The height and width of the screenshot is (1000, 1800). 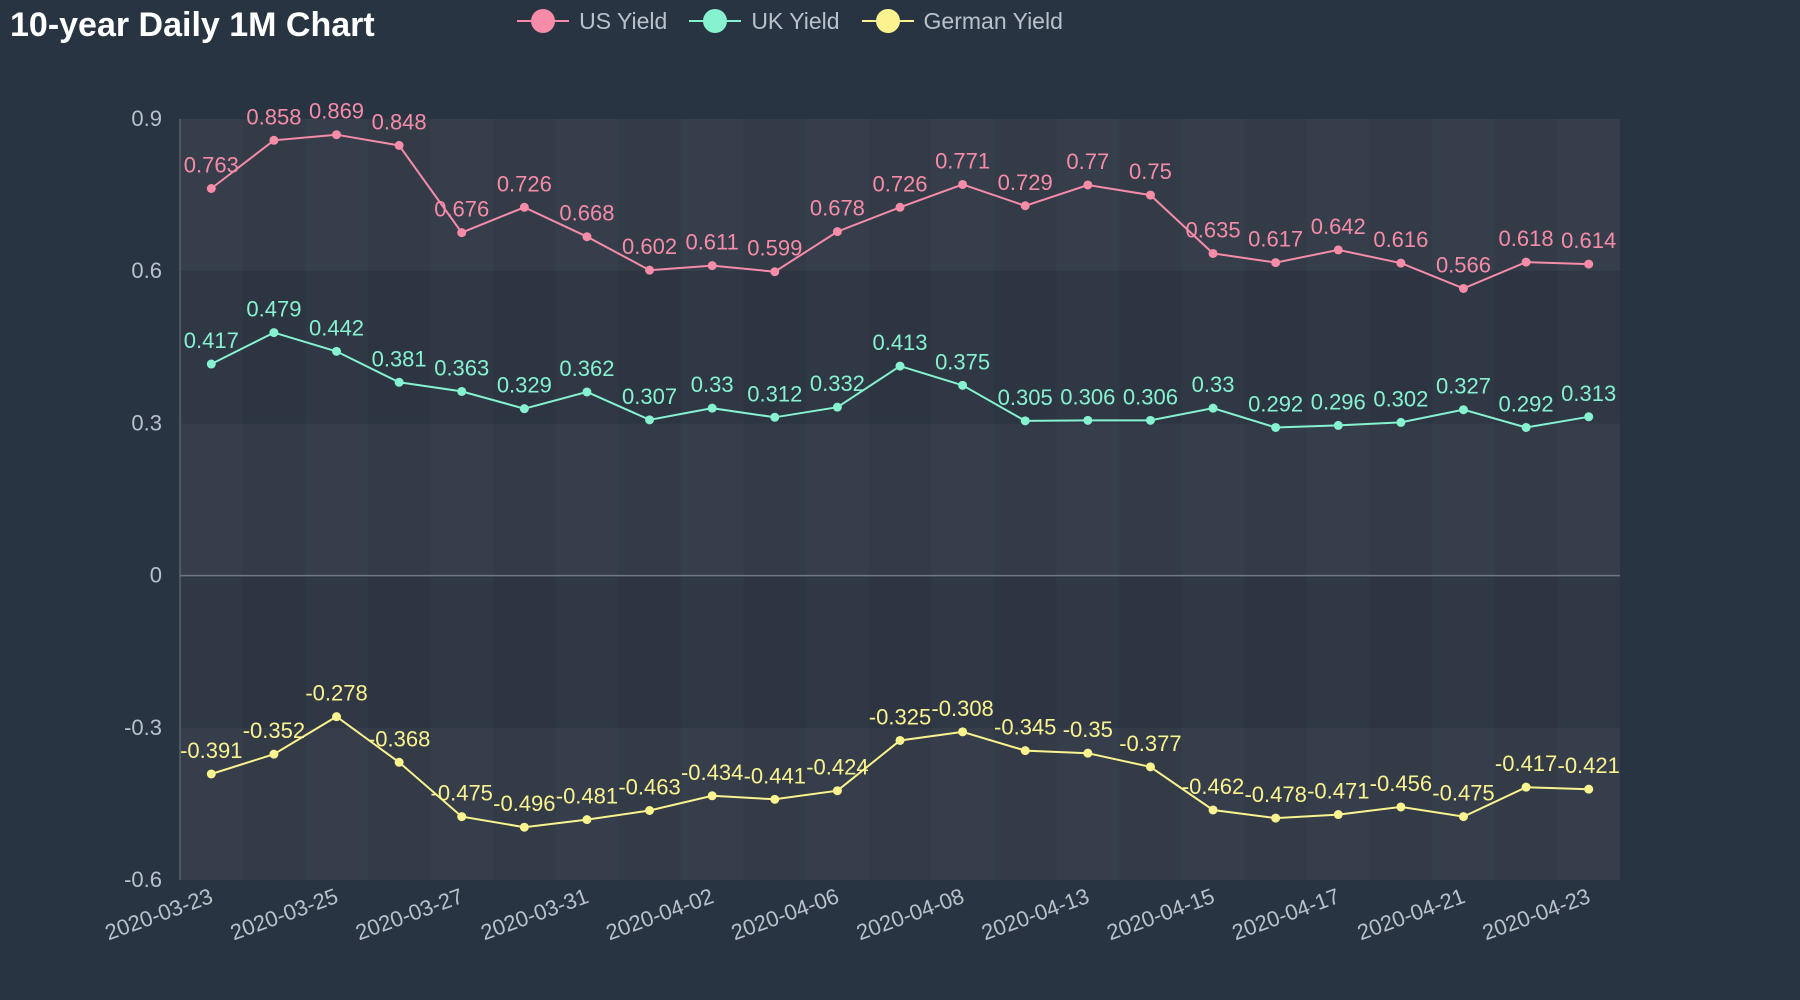 I want to click on data-label: 0.363, so click(x=461, y=367).